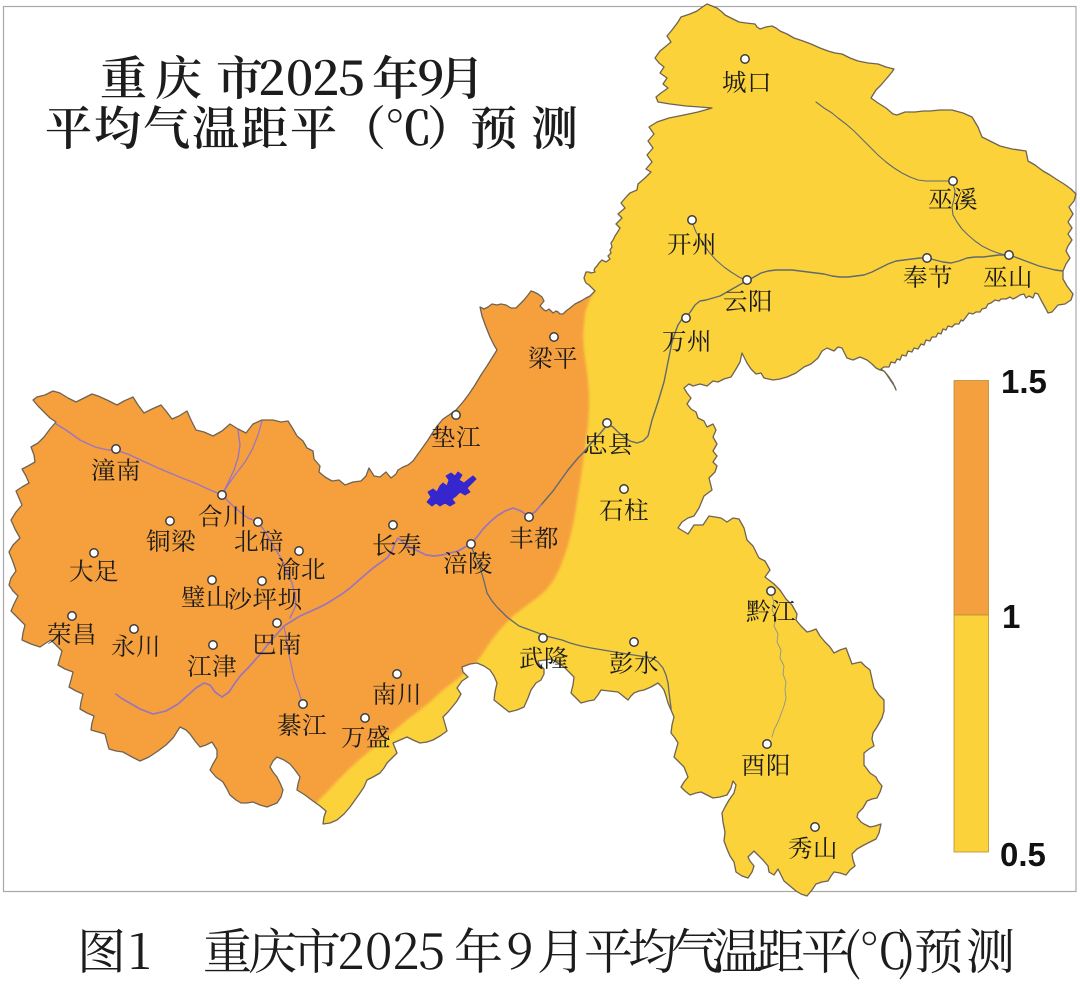  What do you see at coordinates (1023, 854) in the screenshot?
I see `svg-text: 0.5` at bounding box center [1023, 854].